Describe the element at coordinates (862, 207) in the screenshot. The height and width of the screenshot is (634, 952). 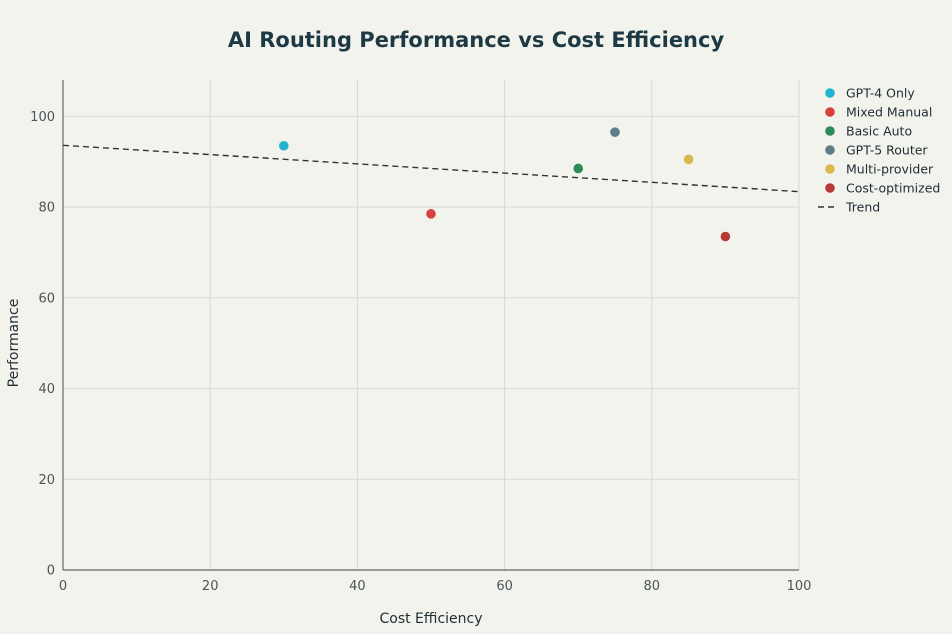
I see `legend-entry: Trend` at that location.